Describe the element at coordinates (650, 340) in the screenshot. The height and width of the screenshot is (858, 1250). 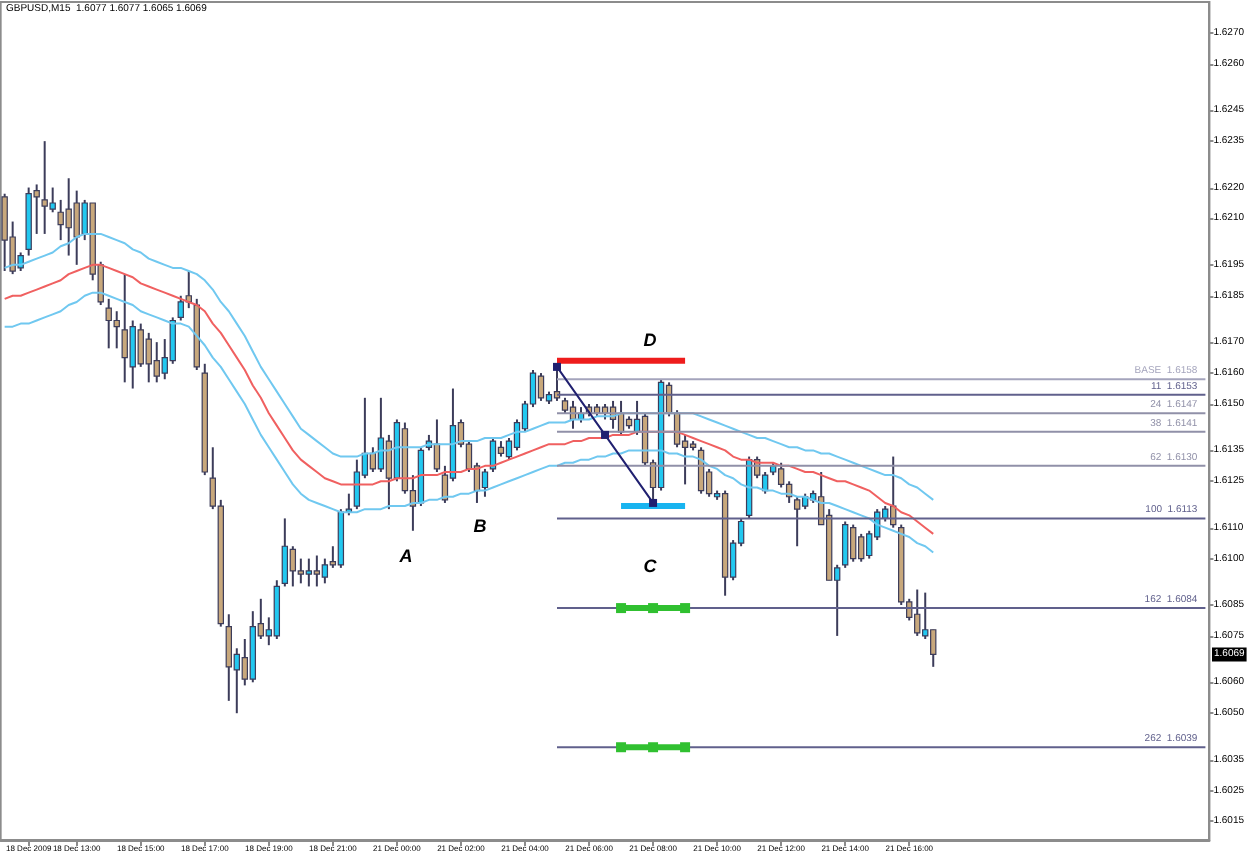
I see `annotation: D` at that location.